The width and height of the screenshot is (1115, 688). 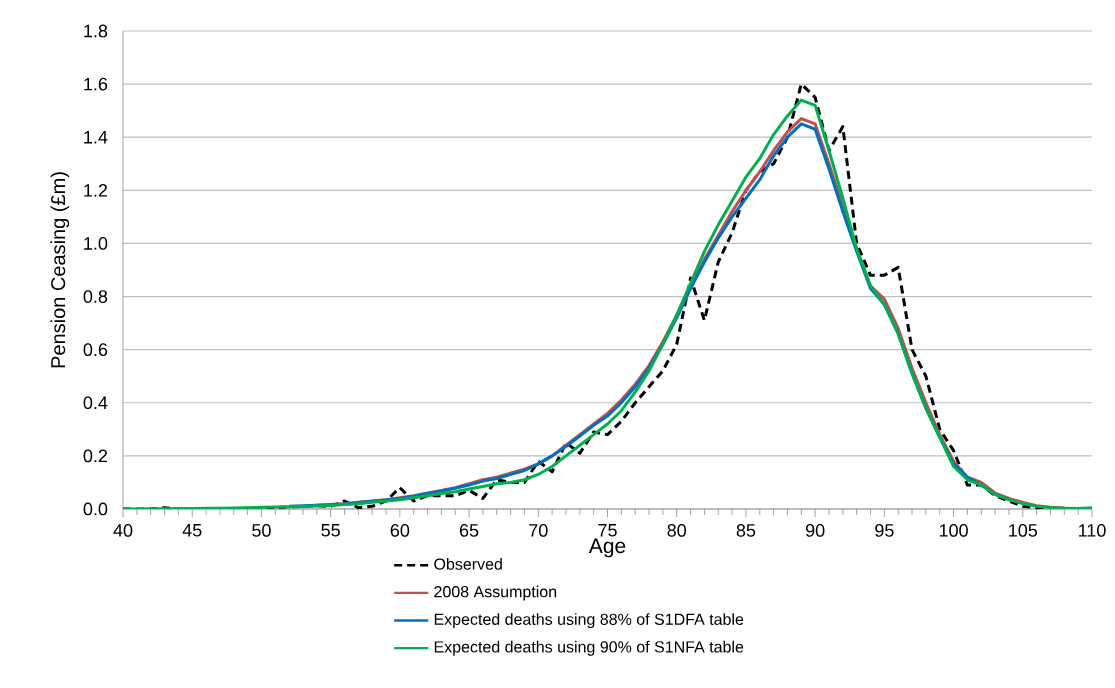 I want to click on y-tick-label: 1.2, so click(x=96, y=190).